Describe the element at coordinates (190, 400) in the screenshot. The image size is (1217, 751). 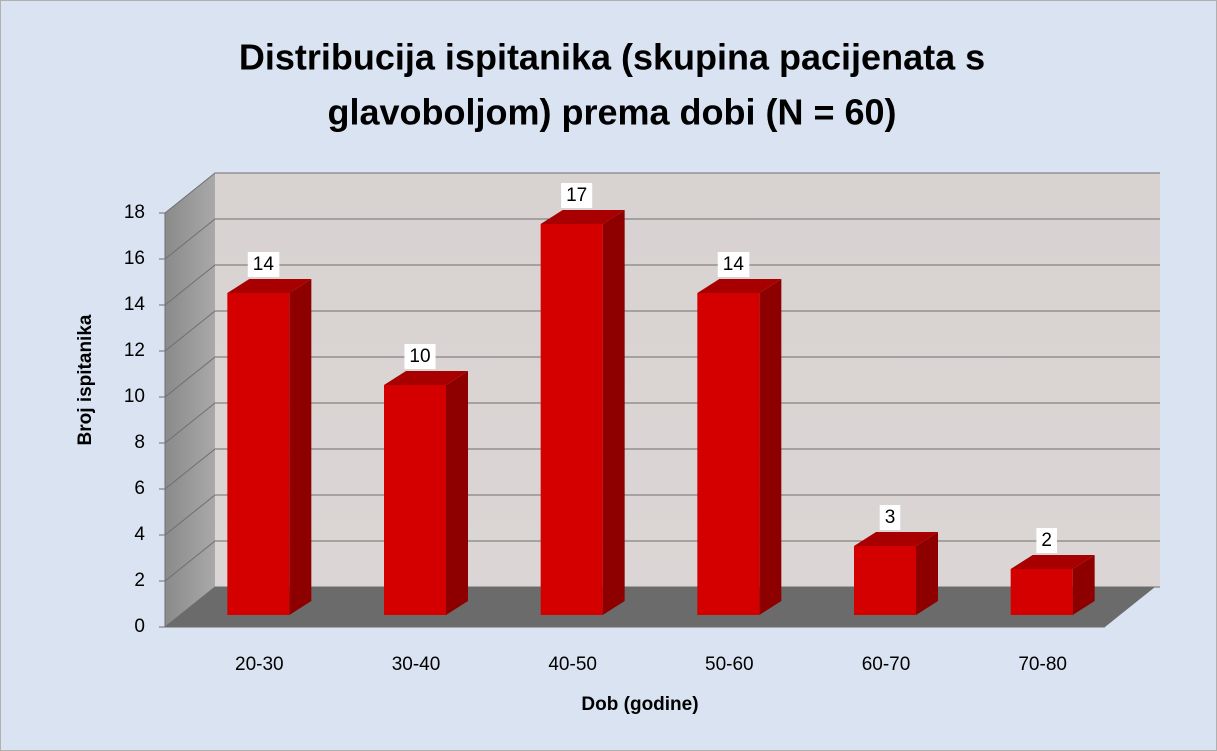
I see `side-wall` at that location.